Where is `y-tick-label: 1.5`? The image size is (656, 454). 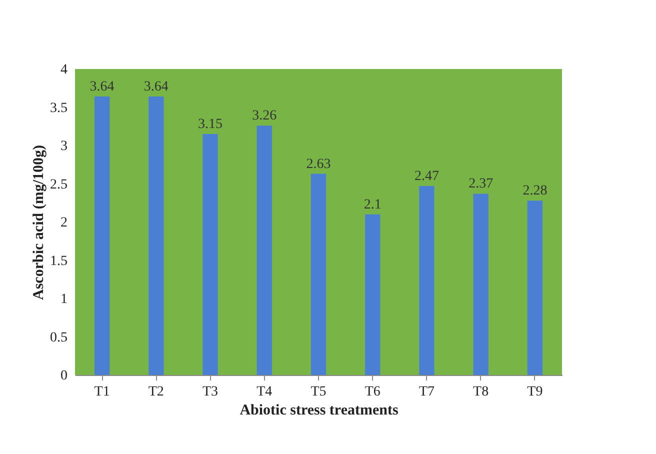
y-tick-label: 1.5 is located at coordinates (59, 261).